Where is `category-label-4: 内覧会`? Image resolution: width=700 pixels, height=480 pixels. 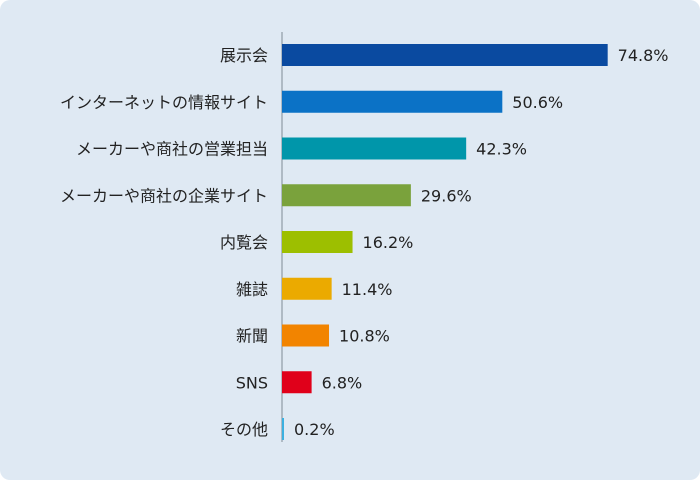 category-label-4: 内覧会 is located at coordinates (244, 242).